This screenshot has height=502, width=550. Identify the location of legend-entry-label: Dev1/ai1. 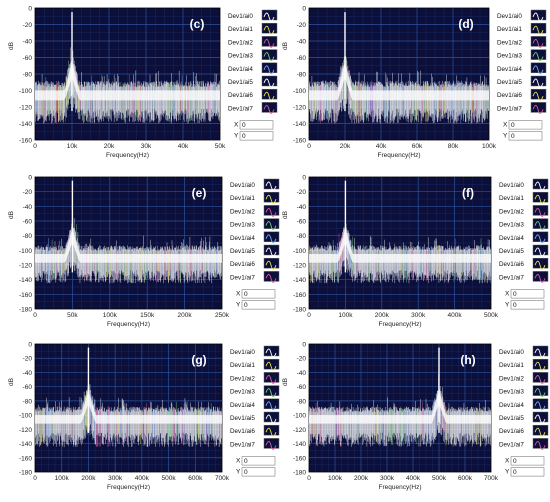
(511, 198).